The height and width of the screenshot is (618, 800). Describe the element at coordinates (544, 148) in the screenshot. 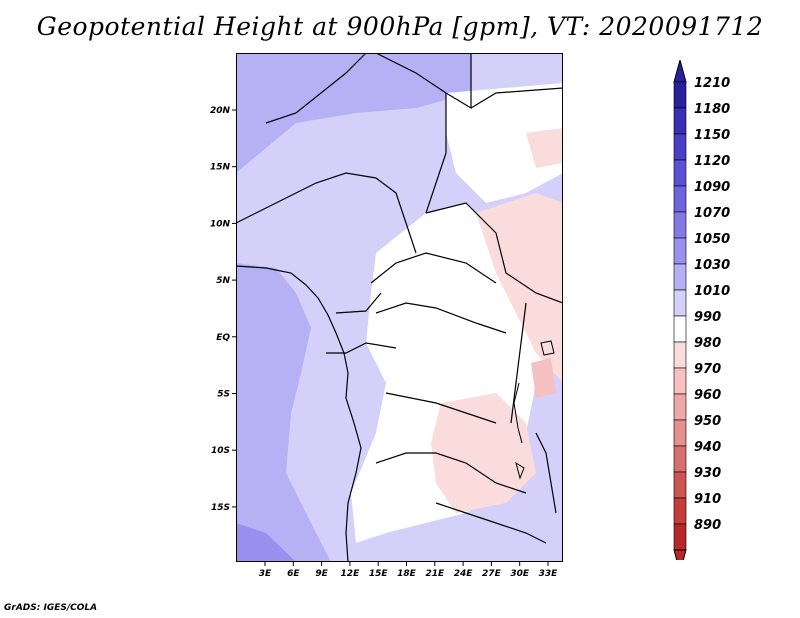

I see `field-pink-ne` at that location.